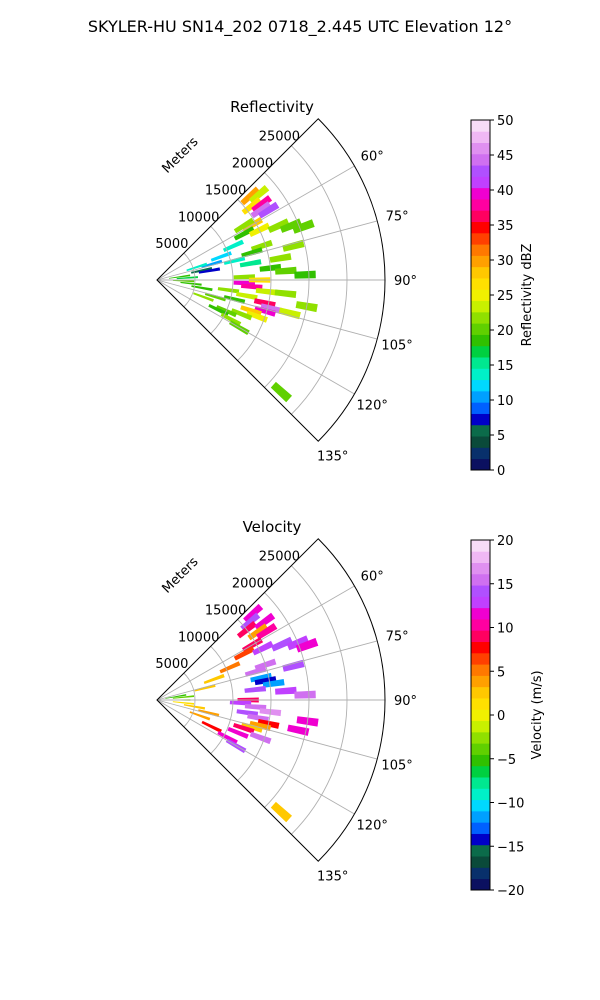  Describe the element at coordinates (507, 716) in the screenshot. I see `velocity-colorbar: −20 −15 −10 −5 0 5 10 15 20 Velocity (m/s)` at that location.